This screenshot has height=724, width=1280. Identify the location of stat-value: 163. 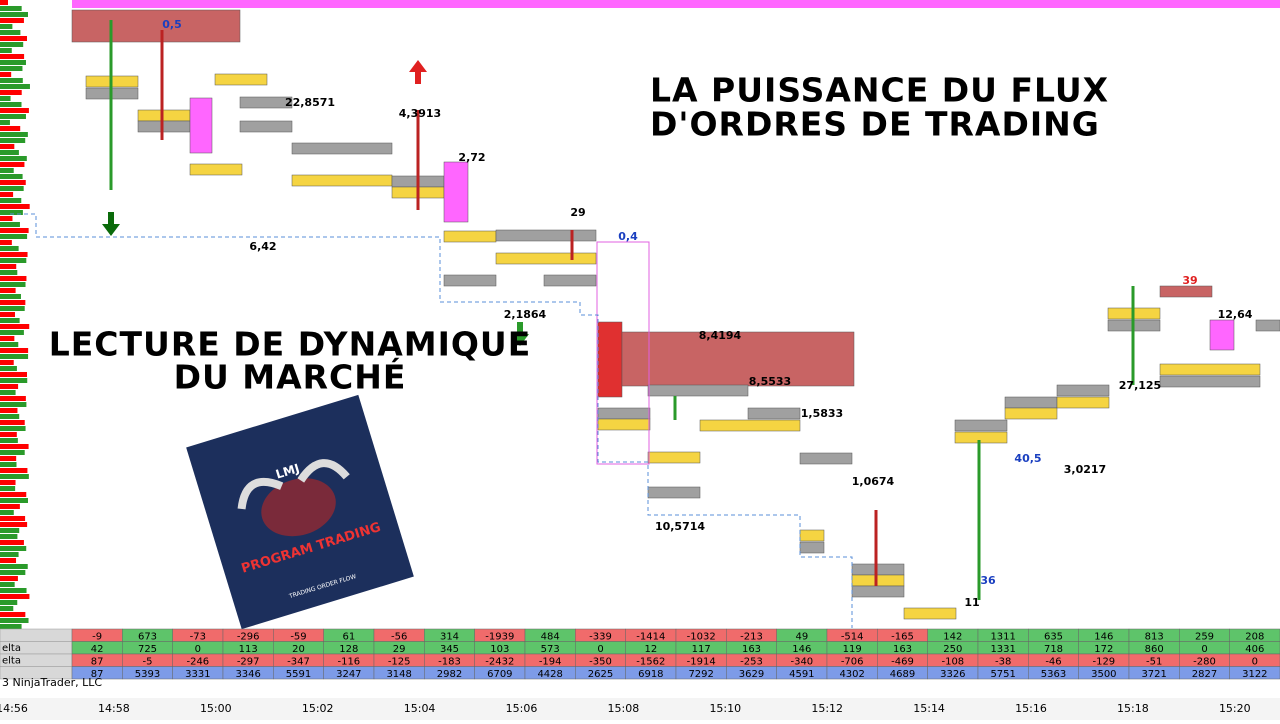
(751, 649).